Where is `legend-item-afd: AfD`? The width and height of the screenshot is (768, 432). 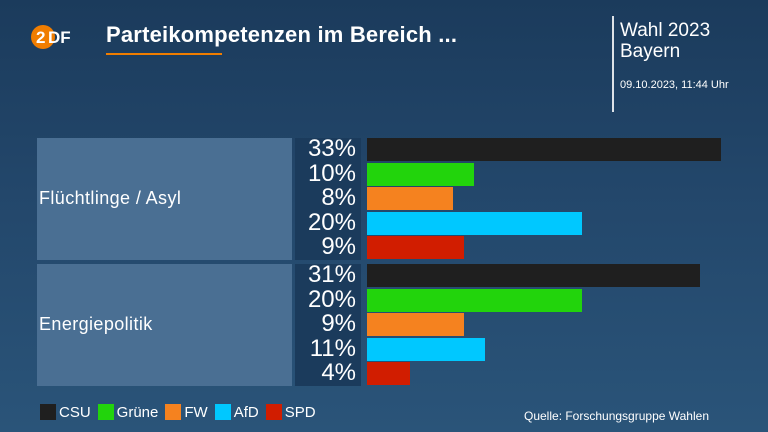
legend-item-afd: AfD is located at coordinates (236, 412).